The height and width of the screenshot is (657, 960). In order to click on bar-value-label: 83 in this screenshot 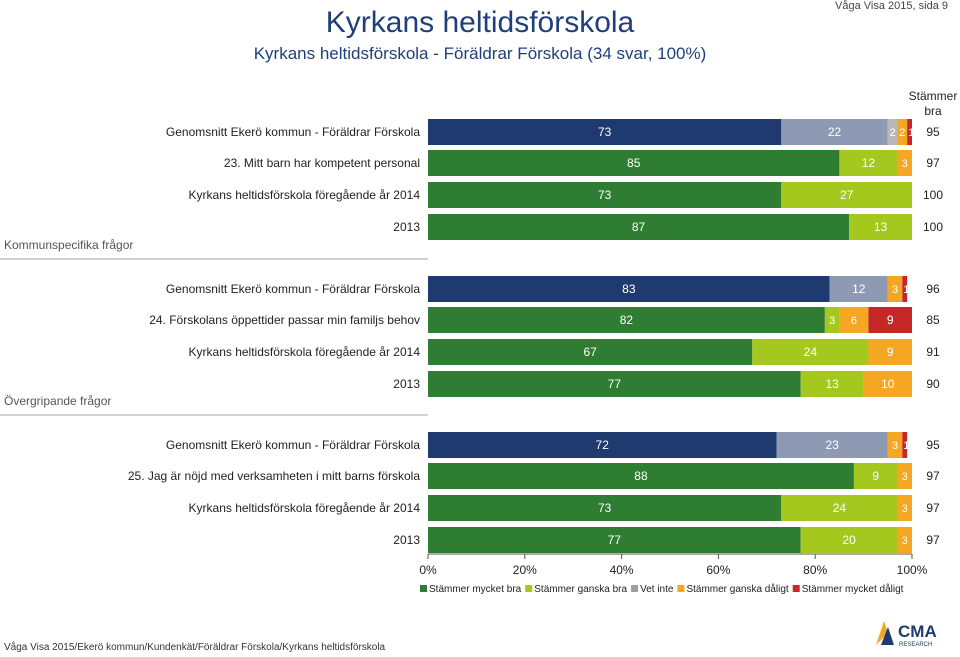, I will do `click(629, 289)`.